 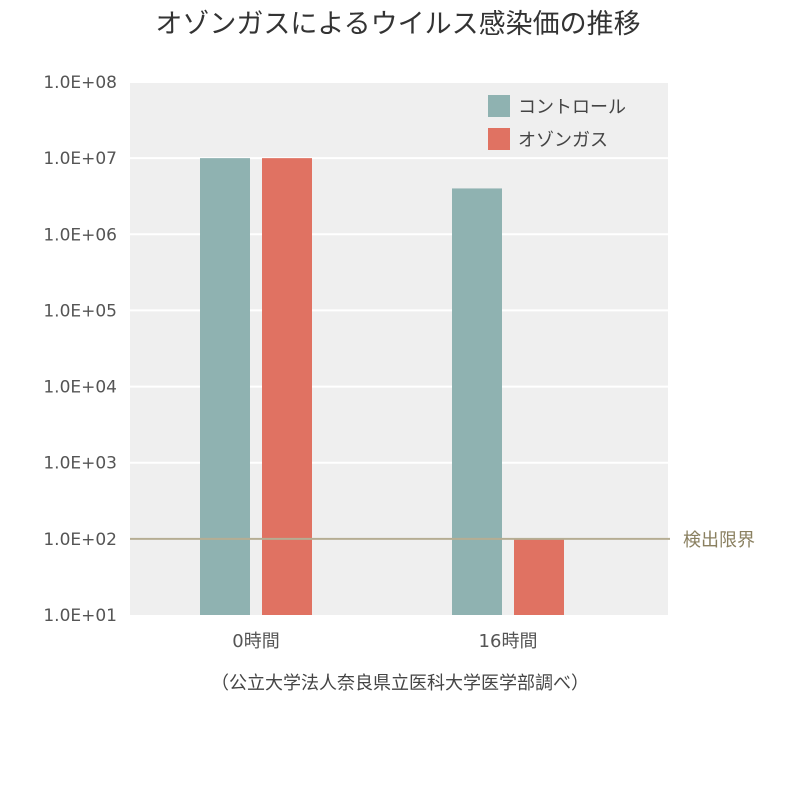 I want to click on legend-swatch-control, so click(x=499, y=106).